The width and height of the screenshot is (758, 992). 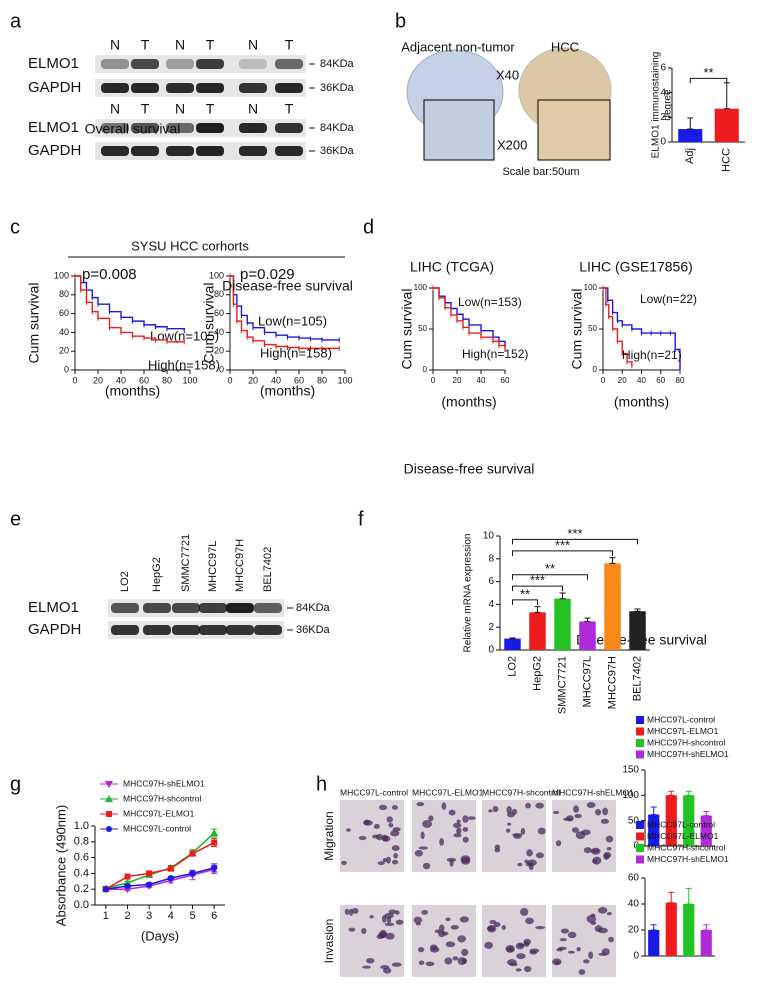 What do you see at coordinates (157, 828) in the screenshot?
I see `legend-label: MHCC97L-control` at bounding box center [157, 828].